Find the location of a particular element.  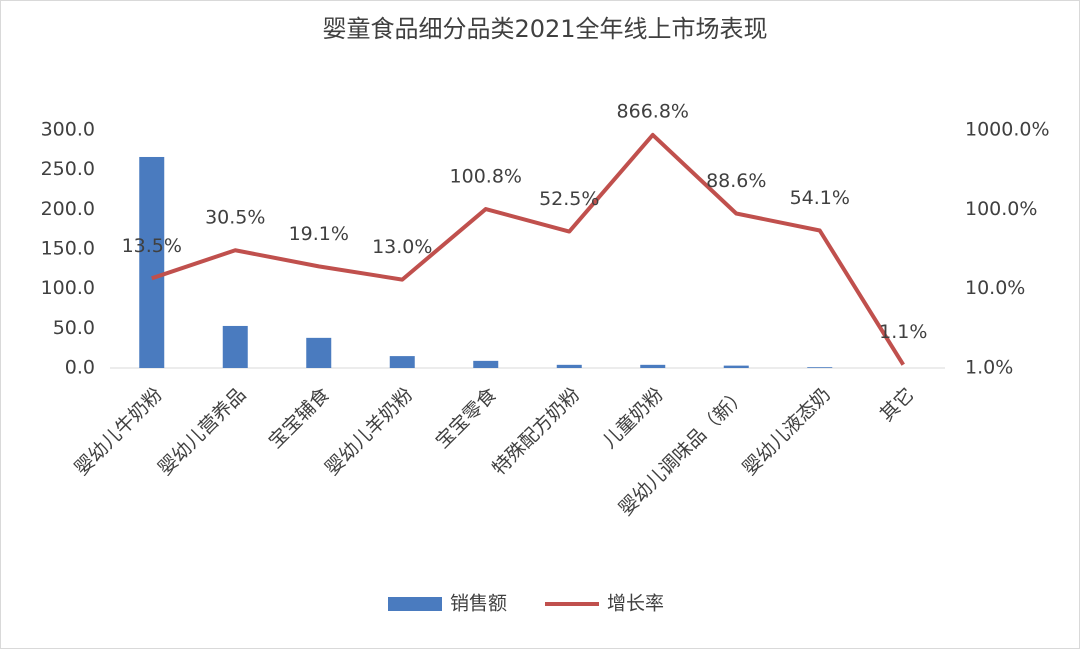

y2-tick-label: 1000.0% is located at coordinates (1007, 130).